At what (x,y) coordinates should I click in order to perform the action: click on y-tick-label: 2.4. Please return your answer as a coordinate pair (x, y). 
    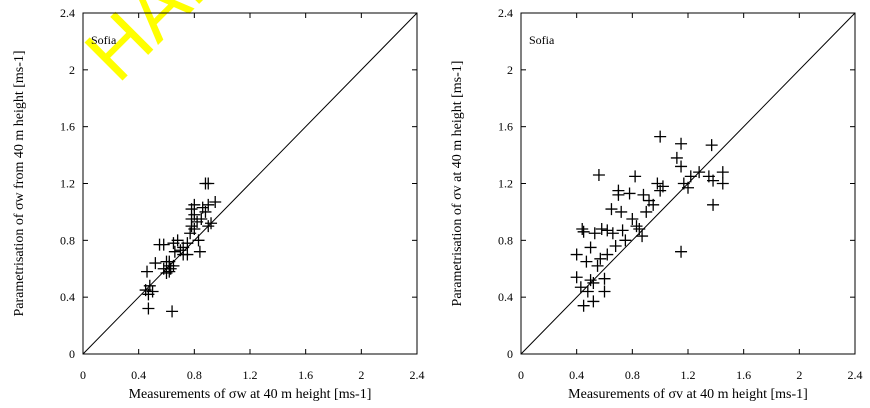
    Looking at the image, I should click on (67, 13).